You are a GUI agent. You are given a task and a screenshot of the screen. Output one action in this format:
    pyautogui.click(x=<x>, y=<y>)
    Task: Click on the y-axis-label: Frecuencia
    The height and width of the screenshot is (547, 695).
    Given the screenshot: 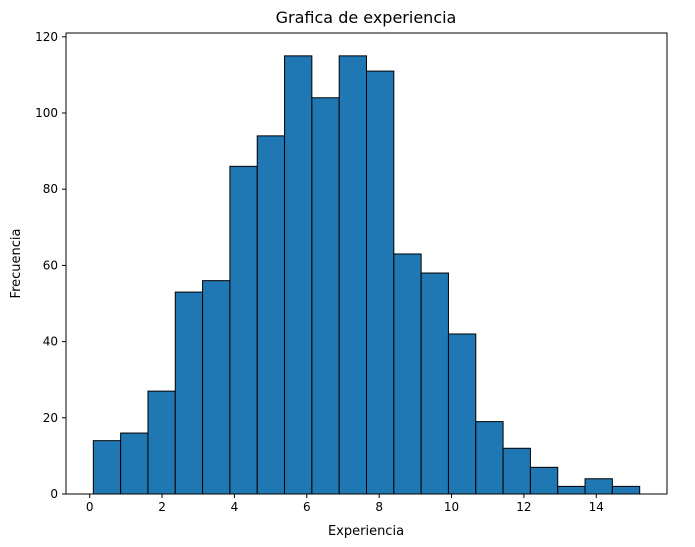 What is the action you would take?
    pyautogui.click(x=16, y=264)
    